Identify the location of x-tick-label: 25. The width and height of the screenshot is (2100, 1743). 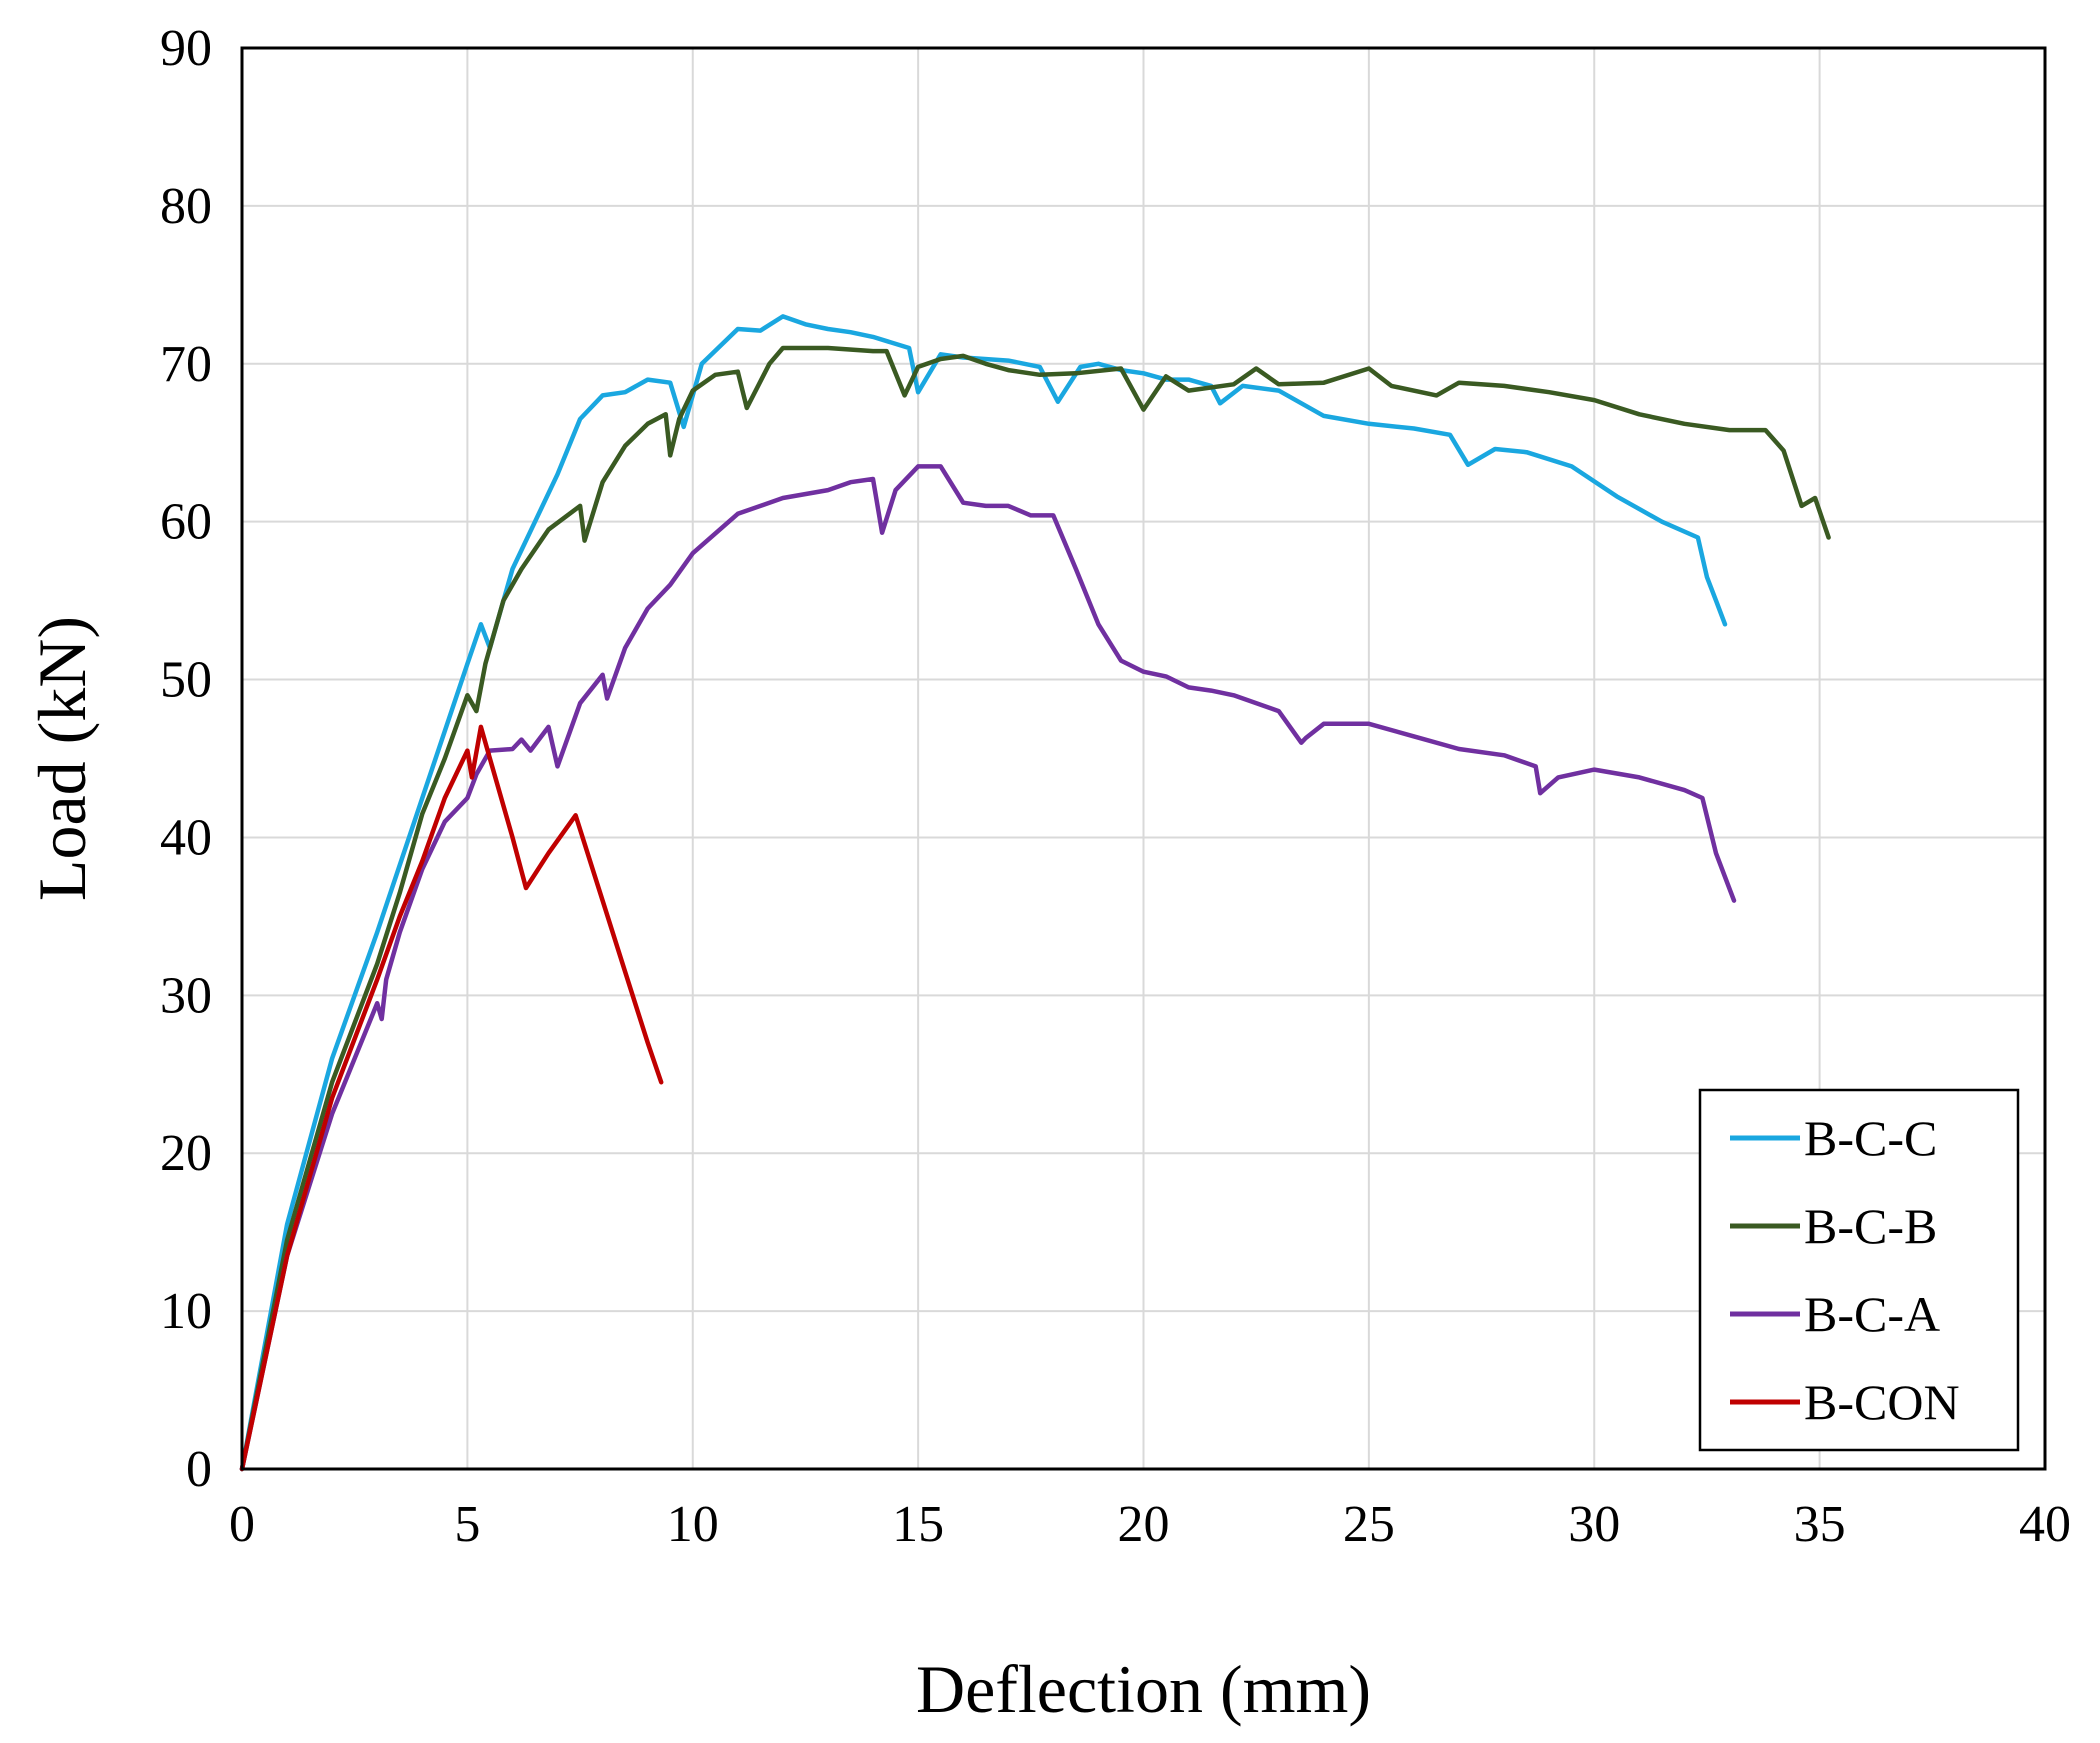
(1369, 1524).